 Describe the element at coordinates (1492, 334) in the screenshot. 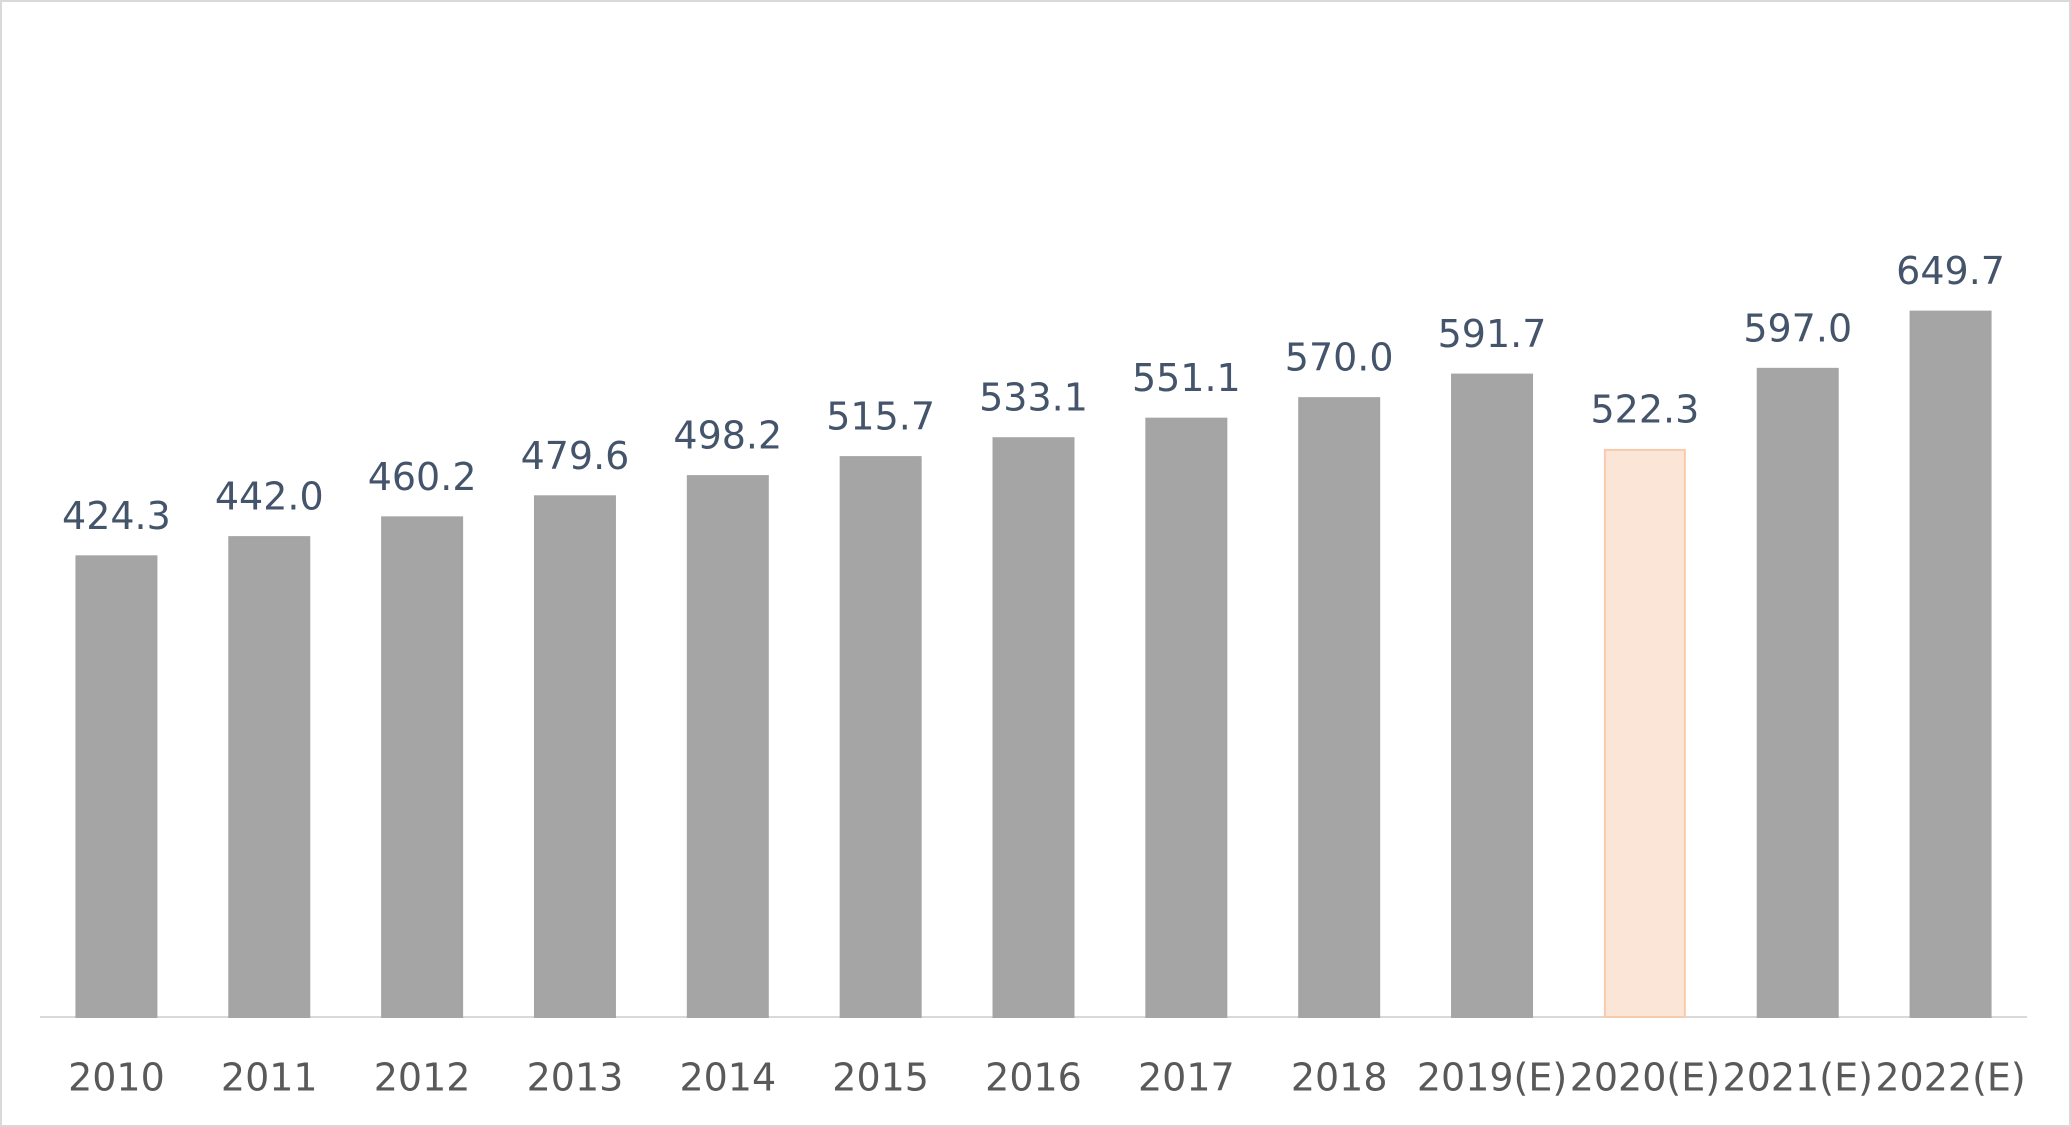

I see `value-label: 591.7` at that location.